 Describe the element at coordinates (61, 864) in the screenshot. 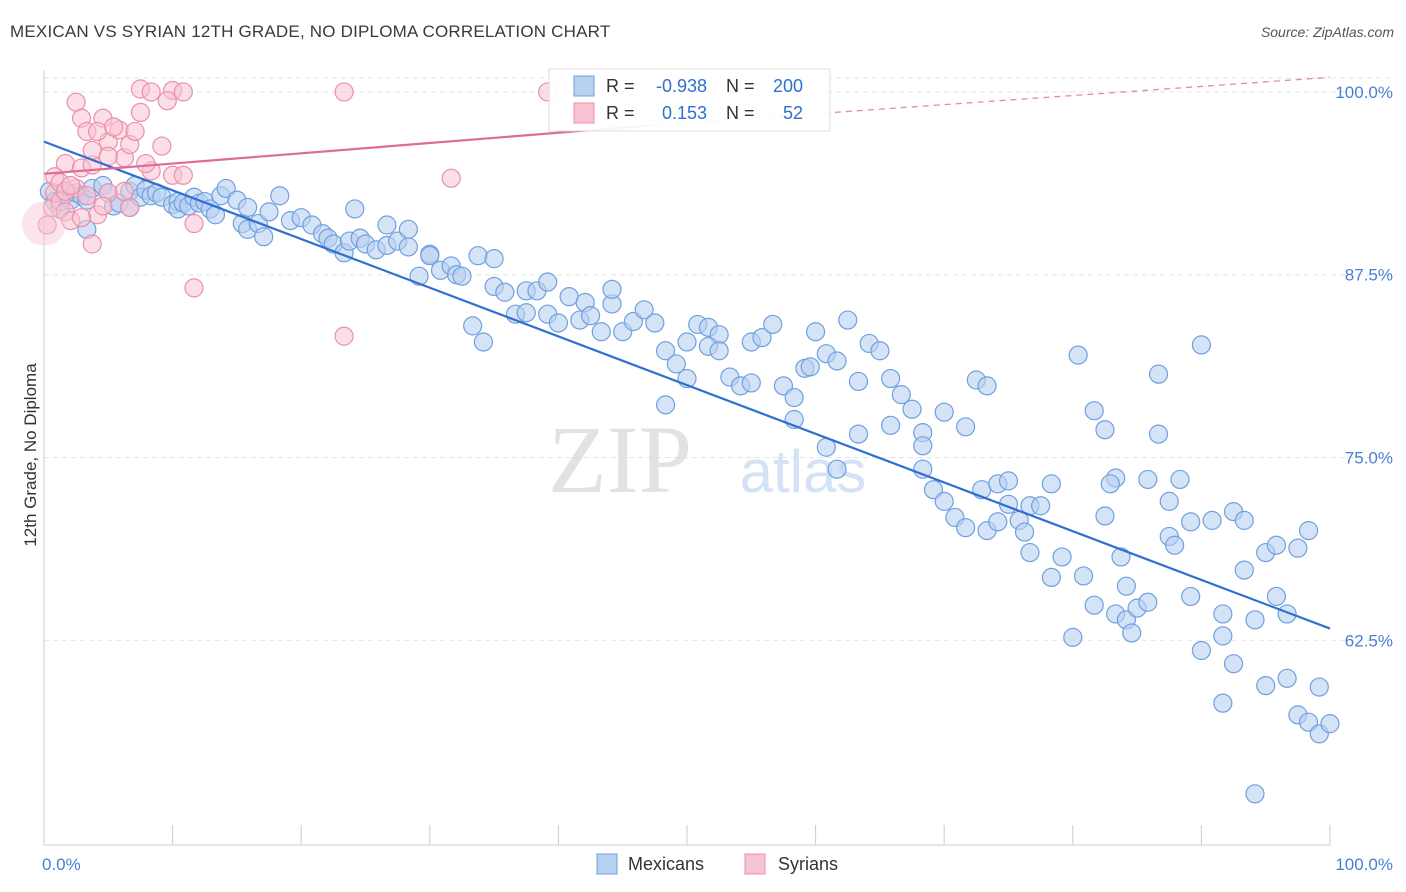

I see `x-tick-label-start: 0.0%` at that location.